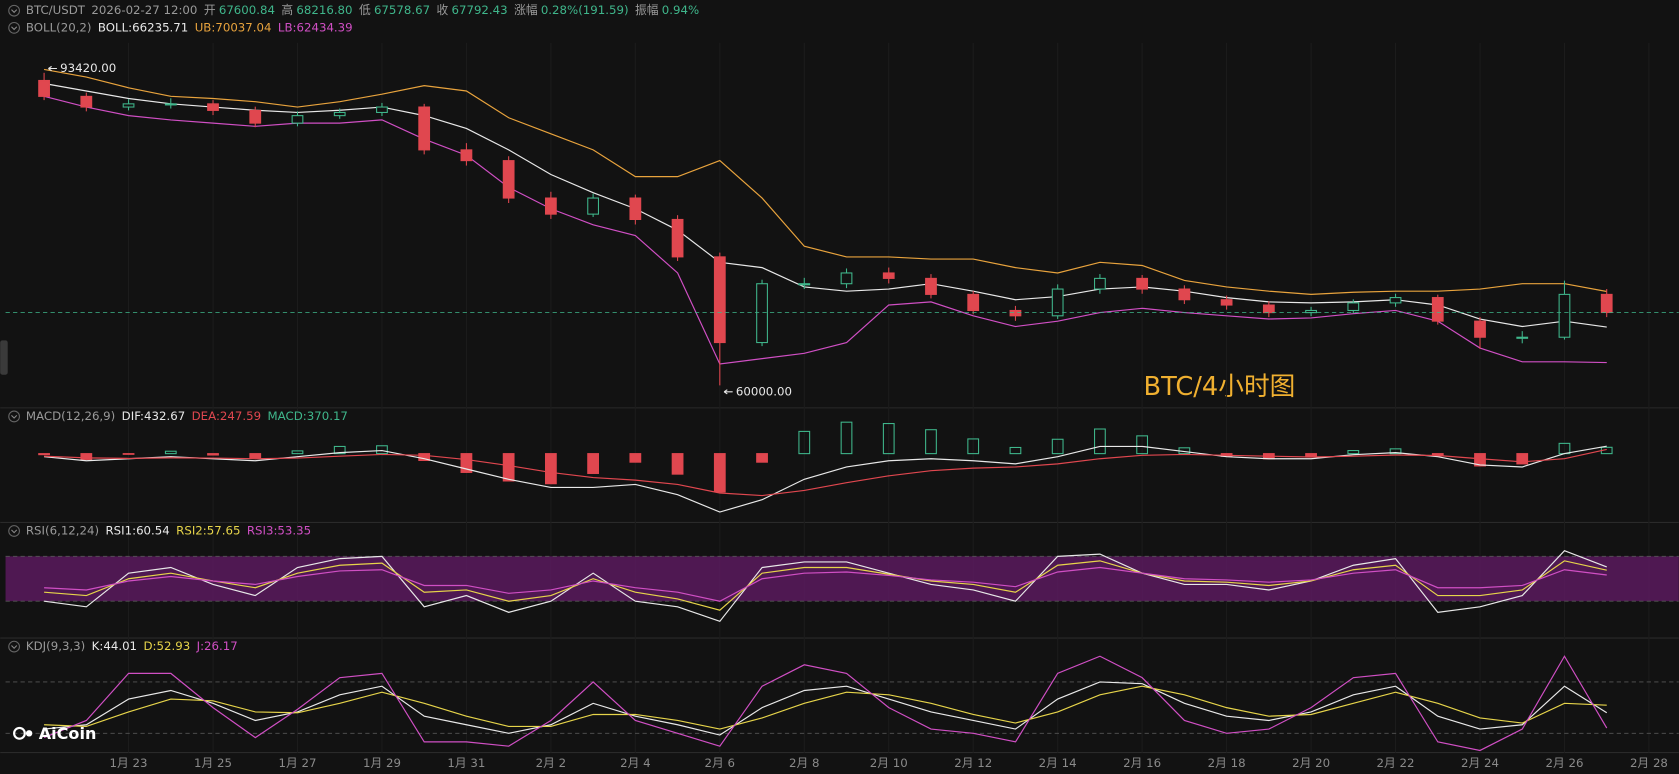 The height and width of the screenshot is (774, 1679). What do you see at coordinates (143, 27) in the screenshot?
I see `legend-entry: BOLL:66235.71` at bounding box center [143, 27].